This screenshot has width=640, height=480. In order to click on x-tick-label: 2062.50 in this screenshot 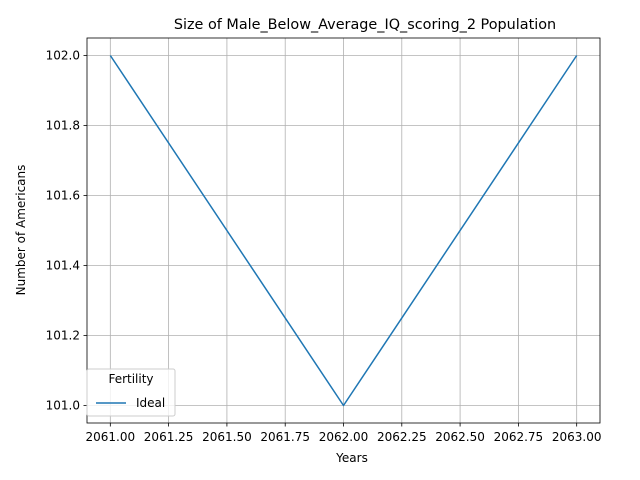, I will do `click(460, 437)`.